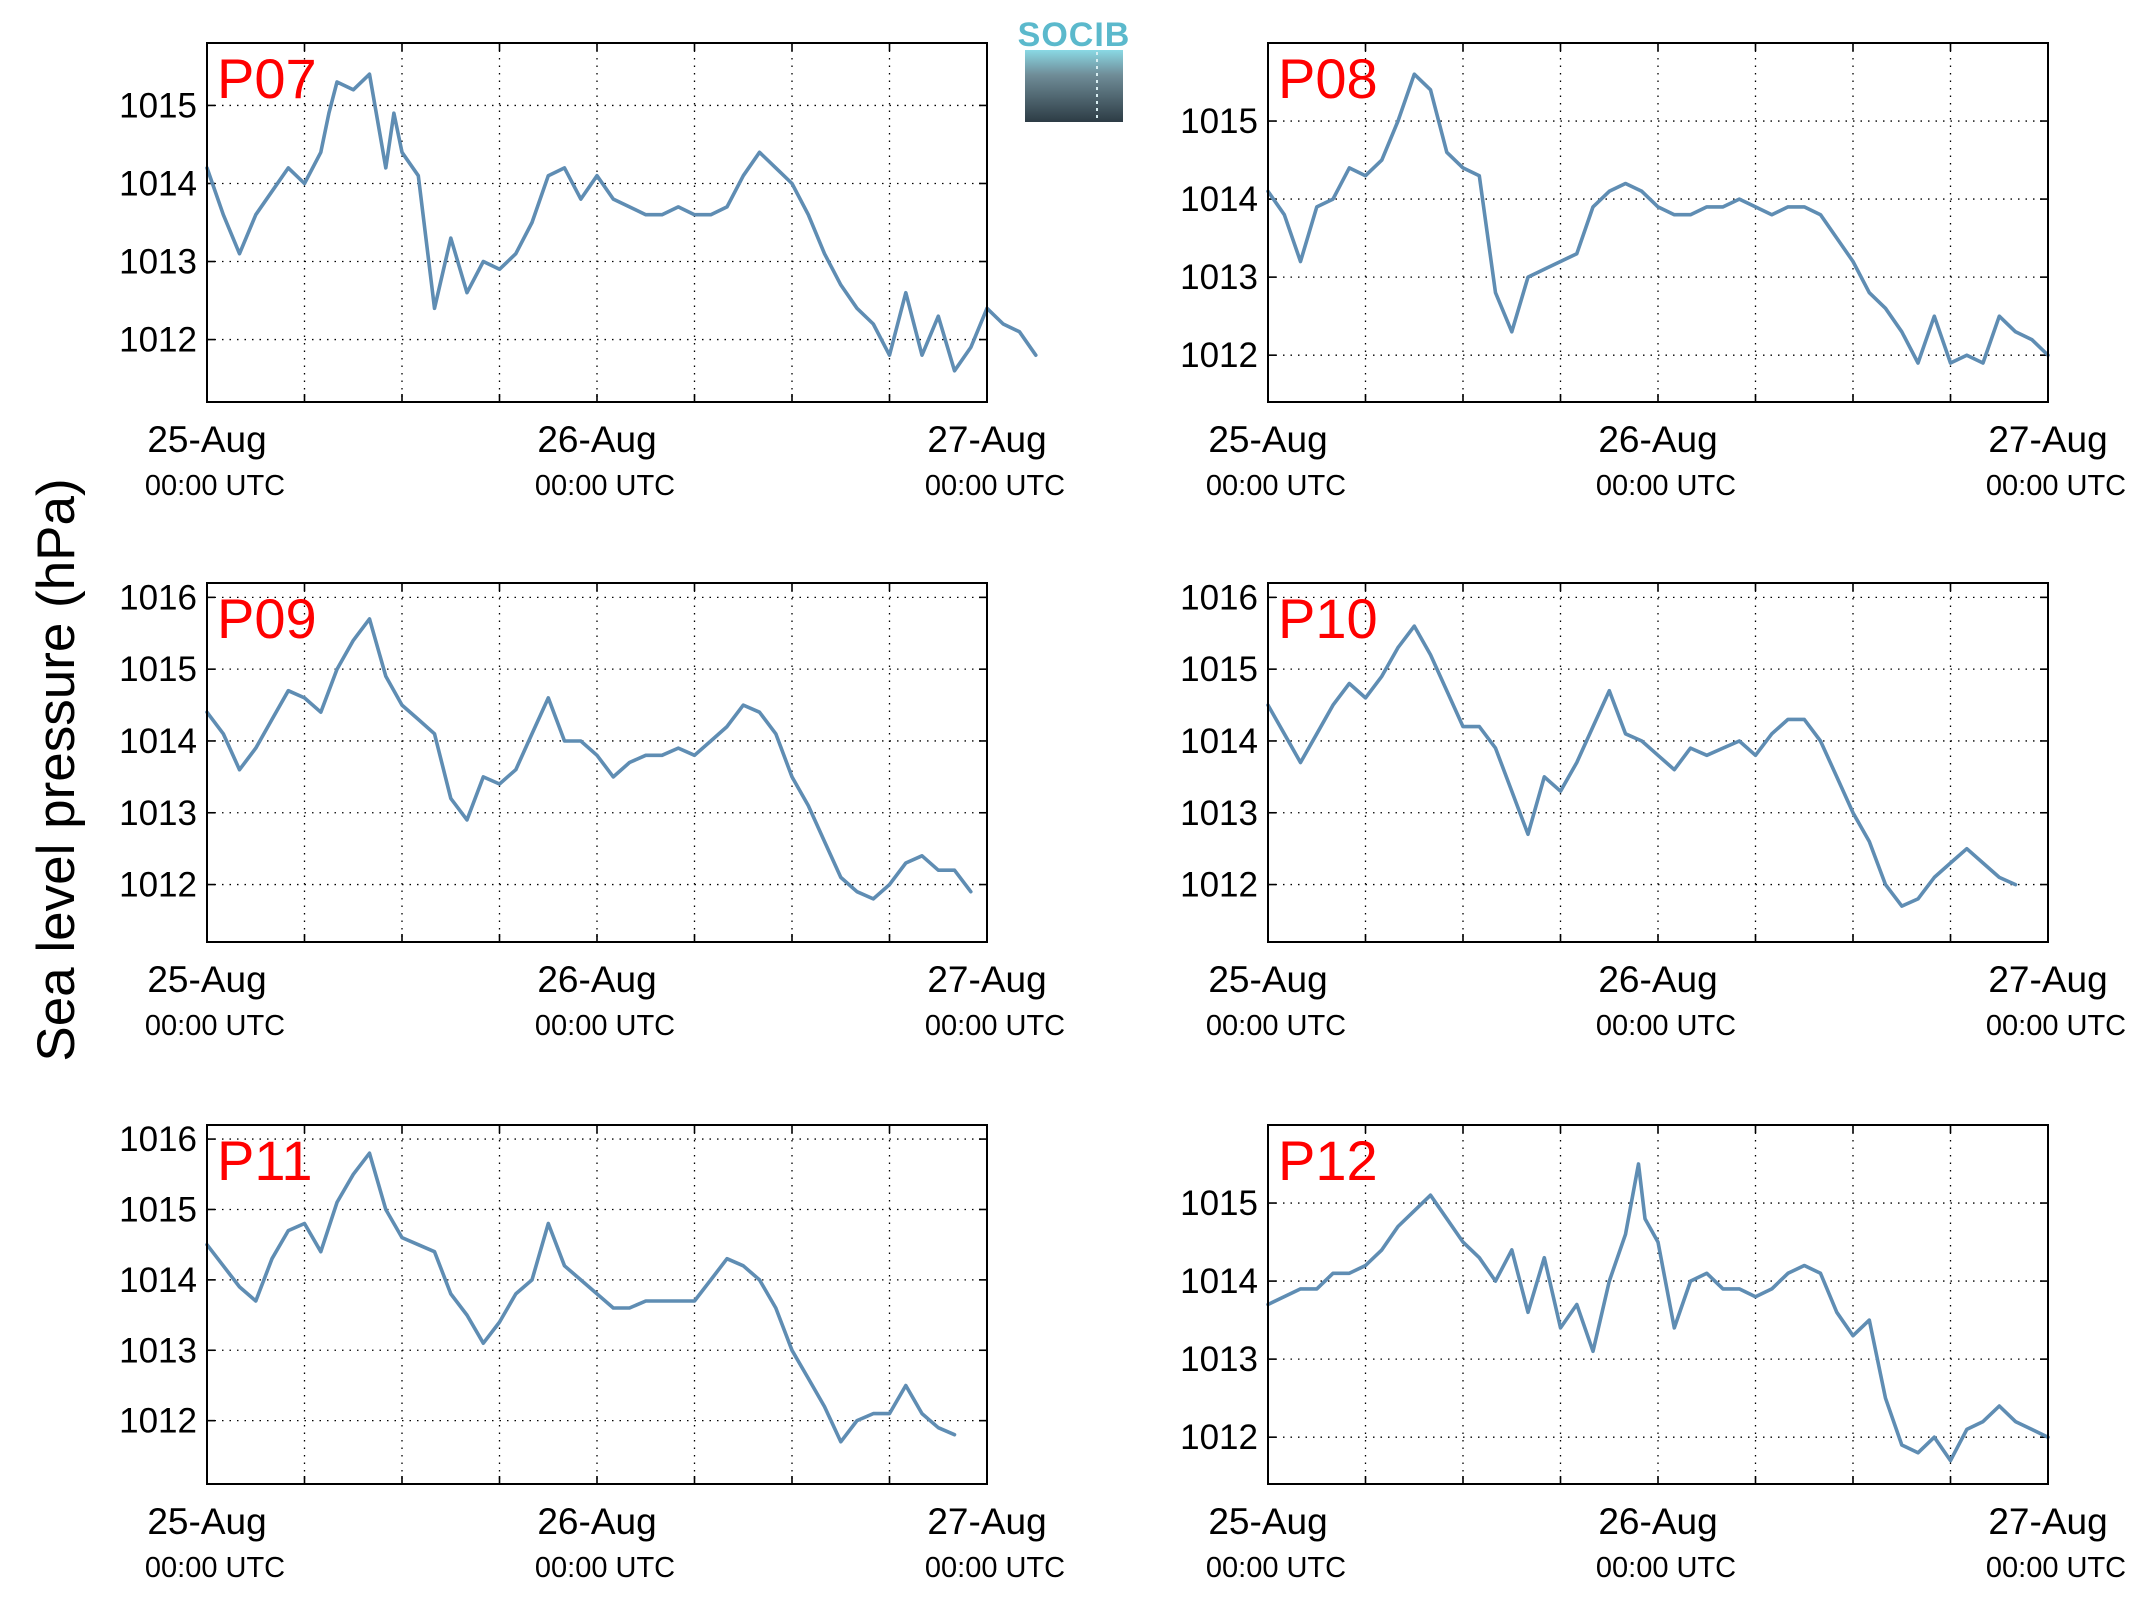 The image size is (2133, 1608). I want to click on socib-logo-text: SOCIB, so click(1074, 35).